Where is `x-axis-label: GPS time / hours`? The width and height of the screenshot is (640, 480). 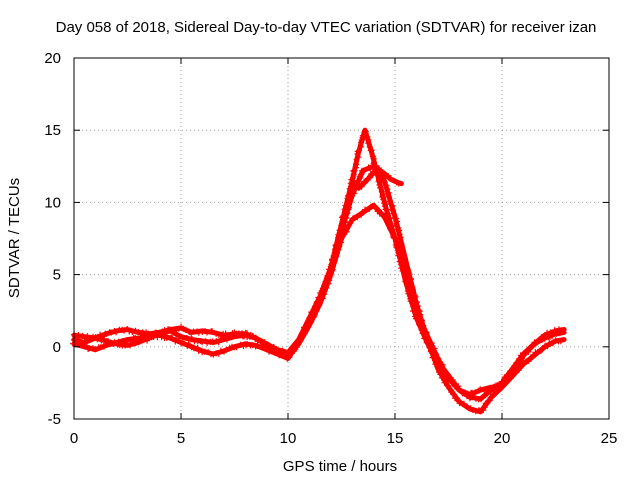 x-axis-label: GPS time / hours is located at coordinates (340, 466).